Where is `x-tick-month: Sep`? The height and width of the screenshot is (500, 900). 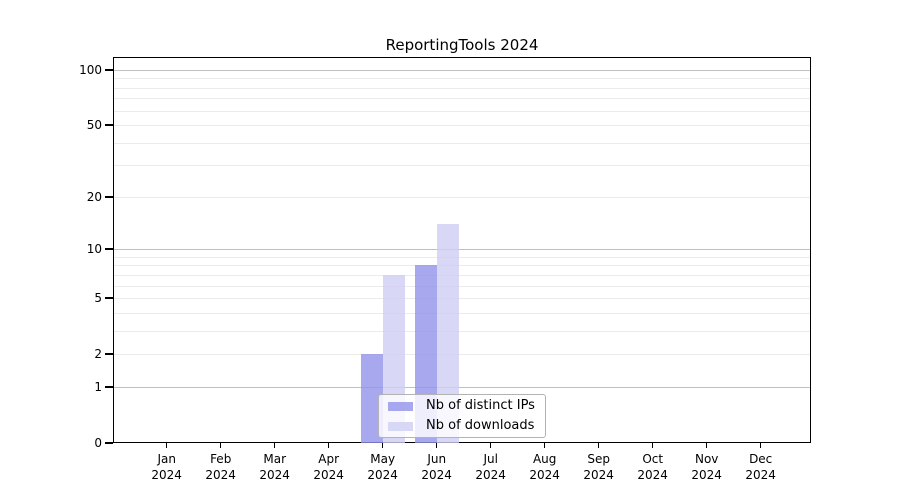
x-tick-month: Sep is located at coordinates (598, 459).